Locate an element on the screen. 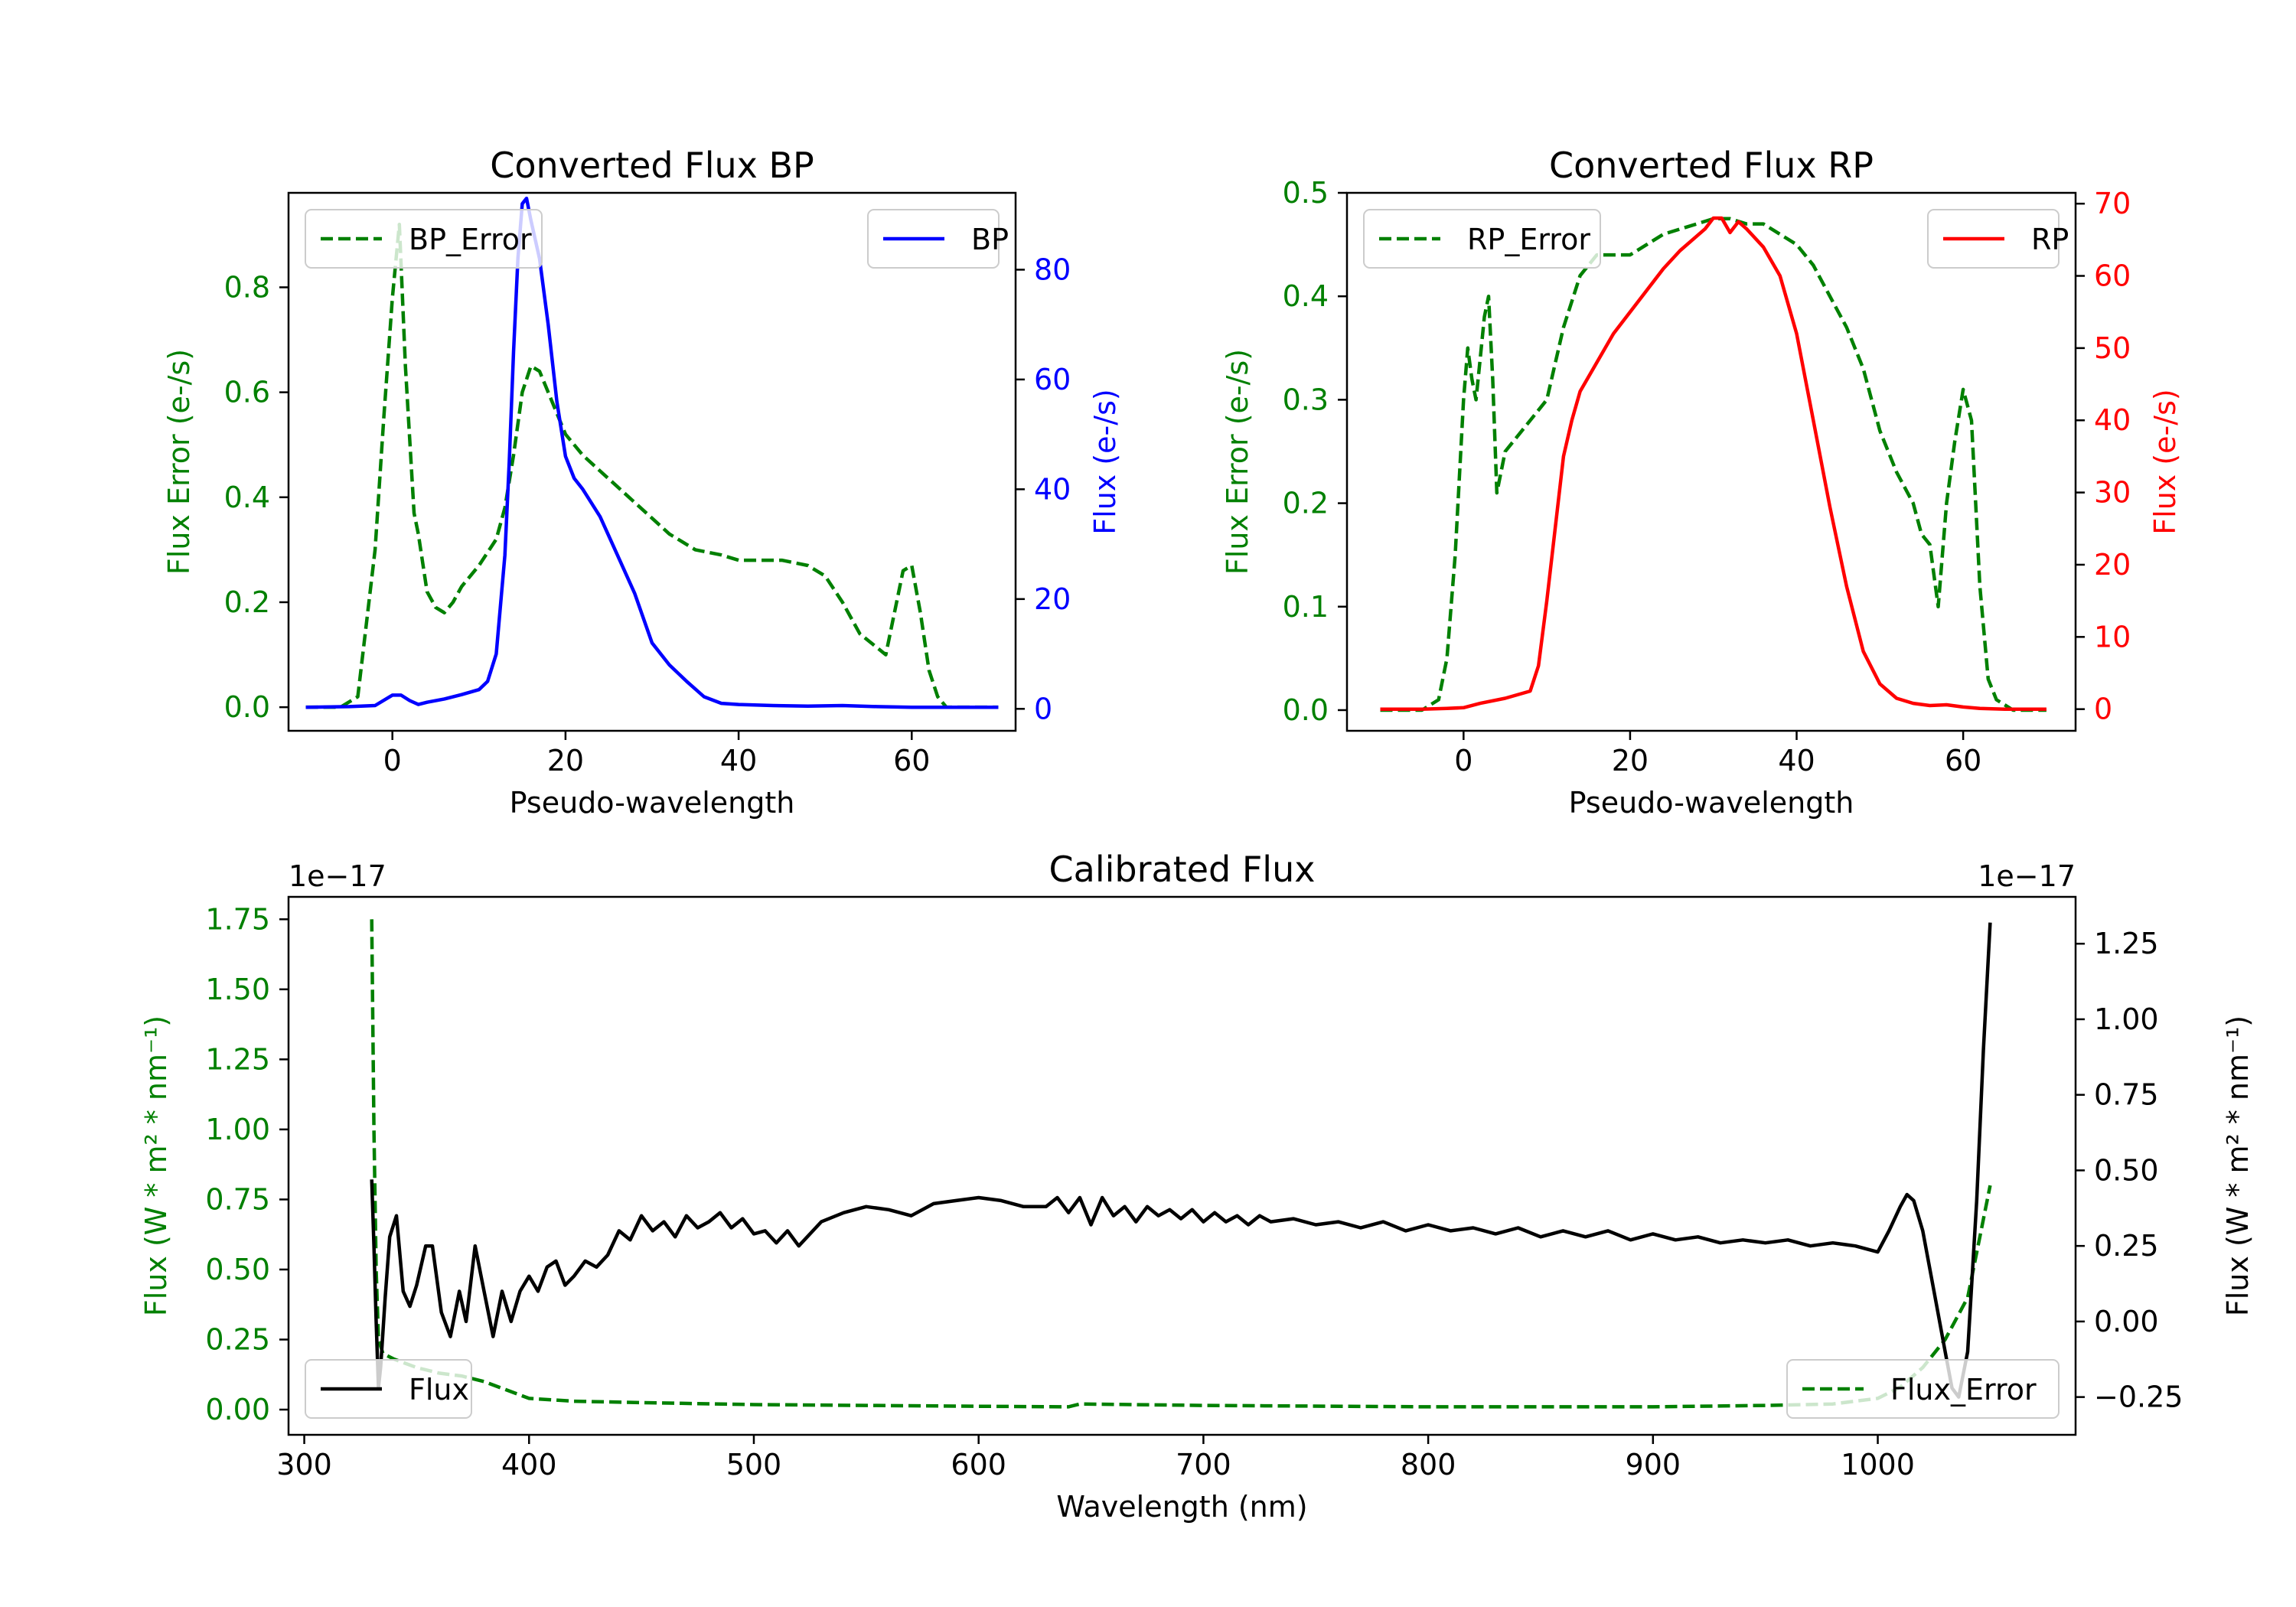 This screenshot has width=2296, height=1607. right-tick-label: 0.25 is located at coordinates (2126, 1246).